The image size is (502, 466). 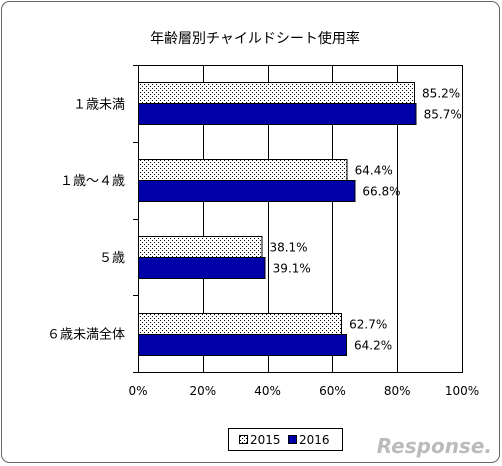 What do you see at coordinates (243, 439) in the screenshot?
I see `legend-swatch-2015` at bounding box center [243, 439].